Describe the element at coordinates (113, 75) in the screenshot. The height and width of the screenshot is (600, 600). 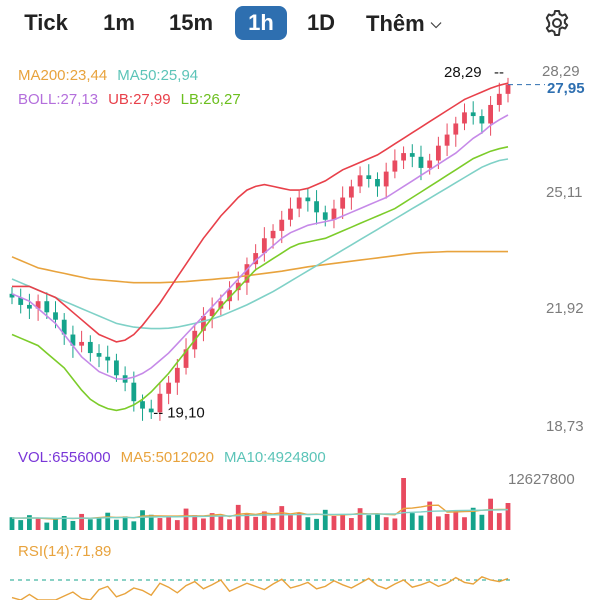
I see `main-legend-row1: MA200:23,44 MA50:25,94` at that location.